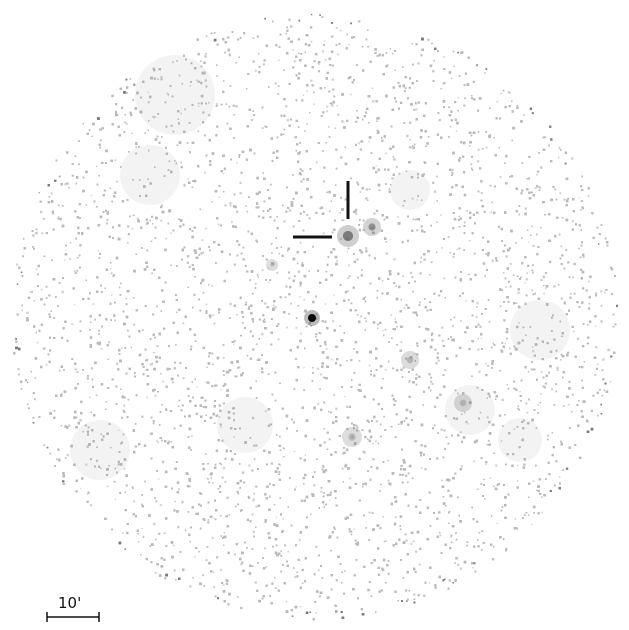 This screenshot has height=630, width=629. Describe the element at coordinates (70, 603) in the screenshot. I see `scale-bar-label: 10'` at that location.